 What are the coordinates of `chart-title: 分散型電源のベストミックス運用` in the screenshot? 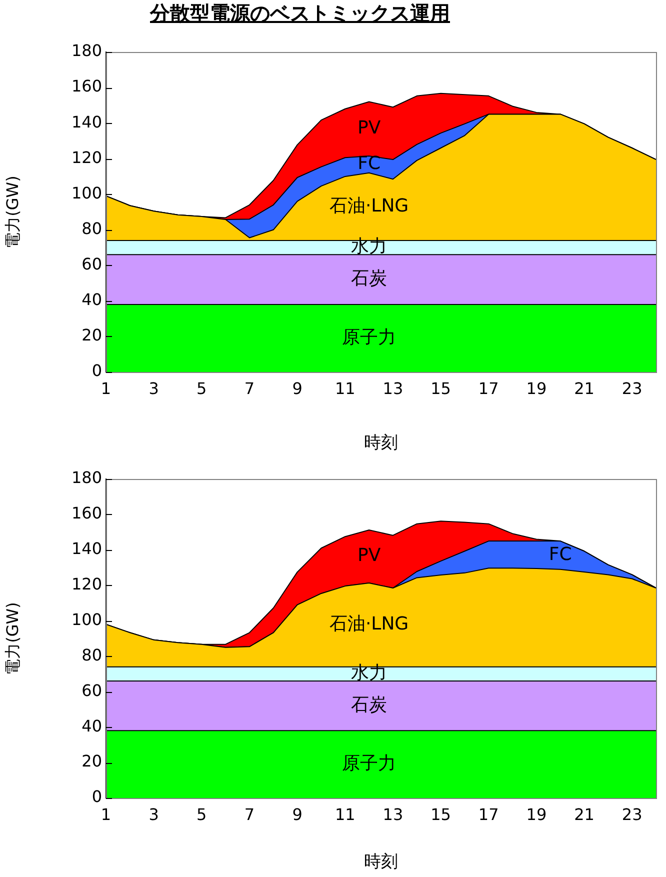 It's located at (299, 14).